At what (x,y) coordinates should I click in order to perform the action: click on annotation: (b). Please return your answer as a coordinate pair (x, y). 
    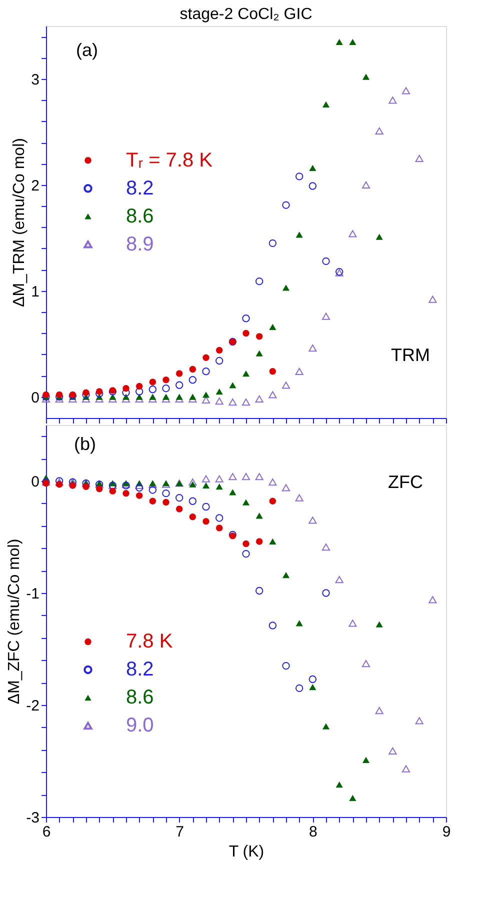
    Looking at the image, I should click on (85, 444).